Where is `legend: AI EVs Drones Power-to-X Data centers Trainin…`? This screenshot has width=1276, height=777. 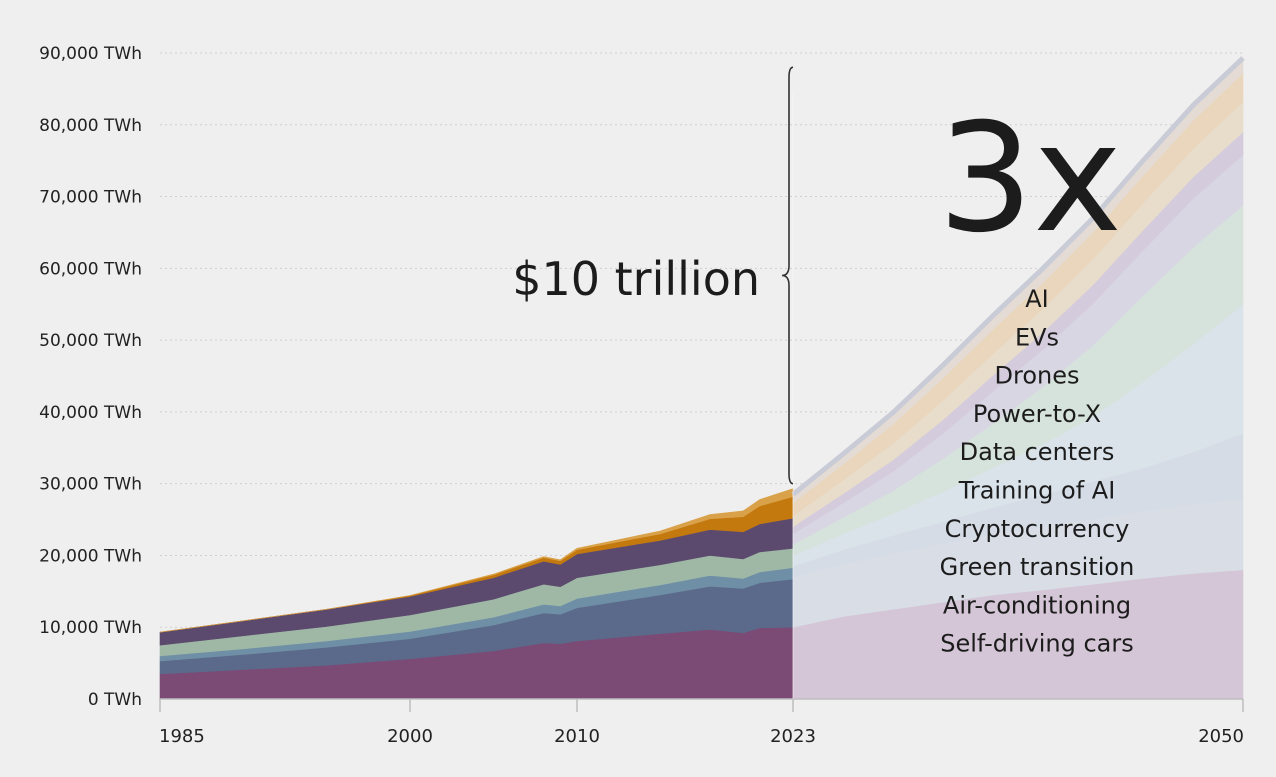
legend: AI EVs Drones Power-to-X Data centers Trainin… is located at coordinates (1037, 471).